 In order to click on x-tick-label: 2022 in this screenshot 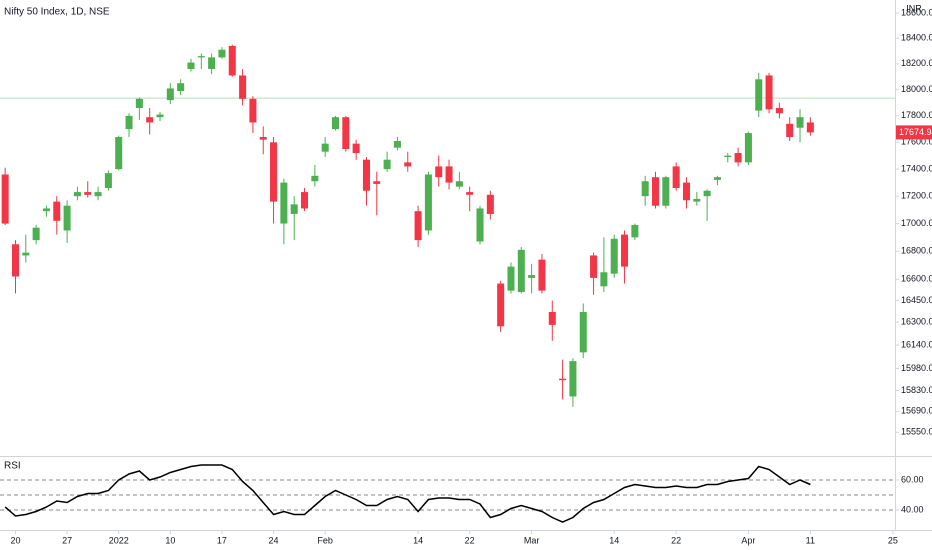, I will do `click(119, 540)`.